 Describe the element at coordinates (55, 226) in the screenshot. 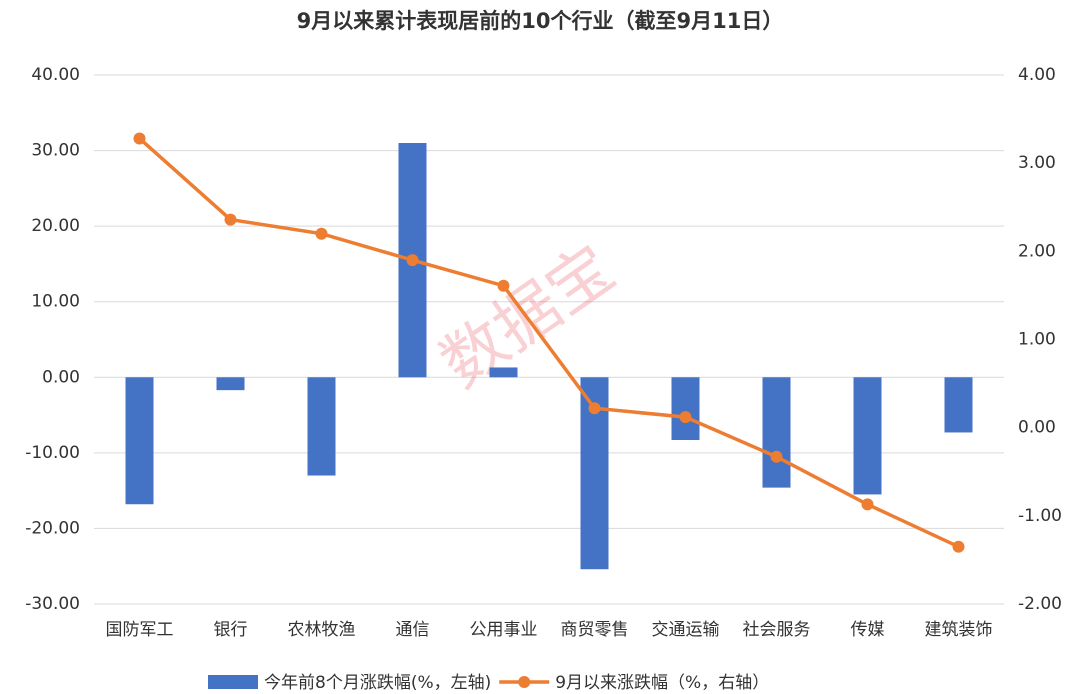

I see `y-tick-label: 20.00` at that location.